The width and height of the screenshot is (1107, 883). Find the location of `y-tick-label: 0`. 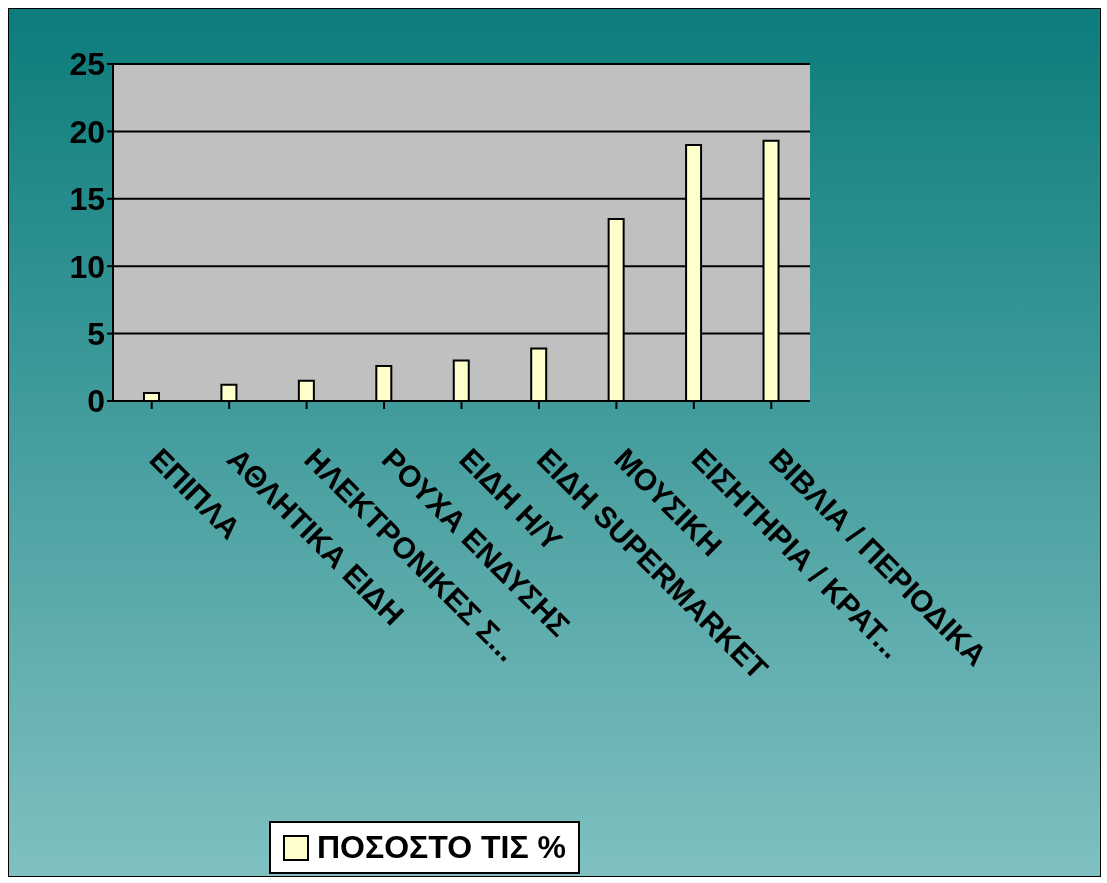

y-tick-label: 0 is located at coordinates (96, 401).